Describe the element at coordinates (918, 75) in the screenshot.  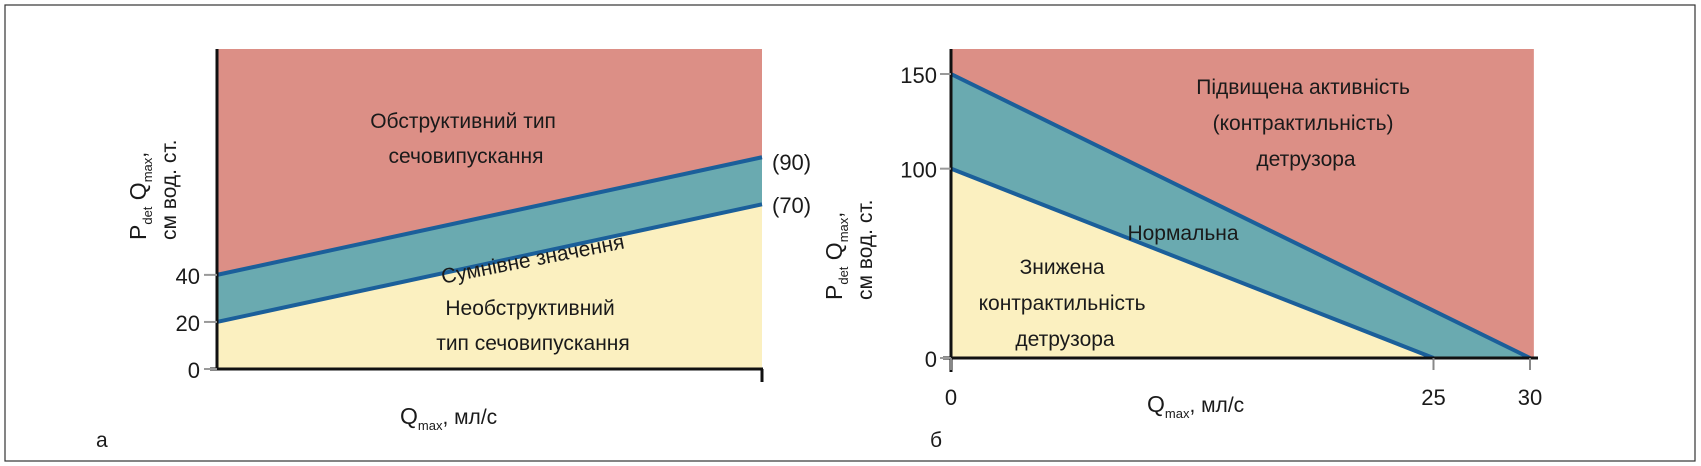
I see `y-tick-label: 150` at that location.